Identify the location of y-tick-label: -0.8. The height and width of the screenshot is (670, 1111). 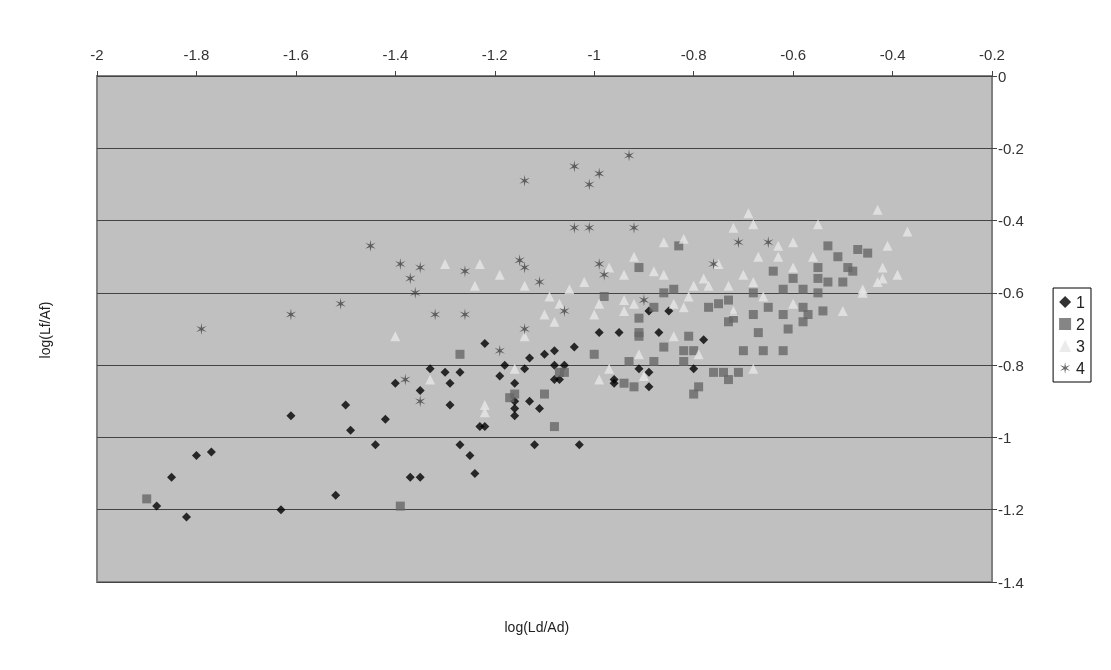
(1011, 365).